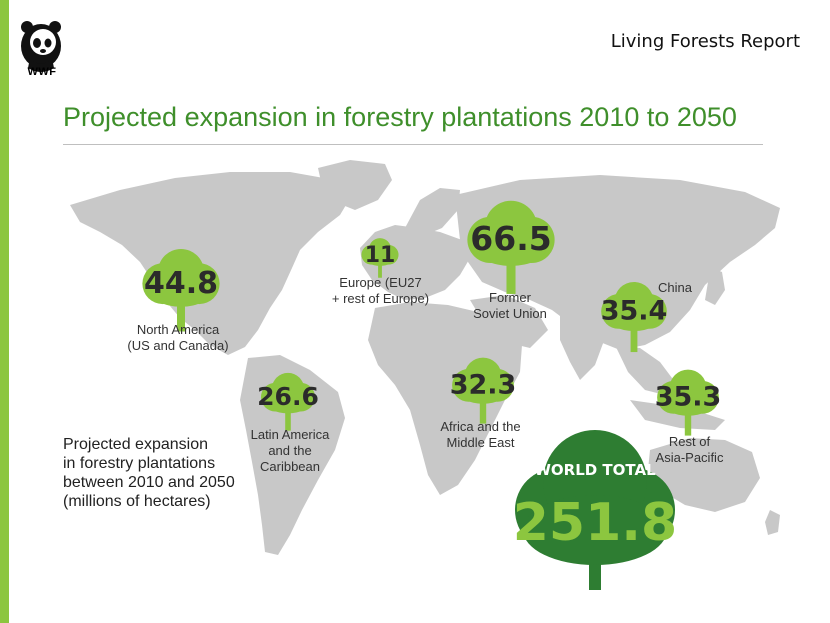  What do you see at coordinates (380, 298) in the screenshot?
I see `label-line: + rest of Europe)` at bounding box center [380, 298].